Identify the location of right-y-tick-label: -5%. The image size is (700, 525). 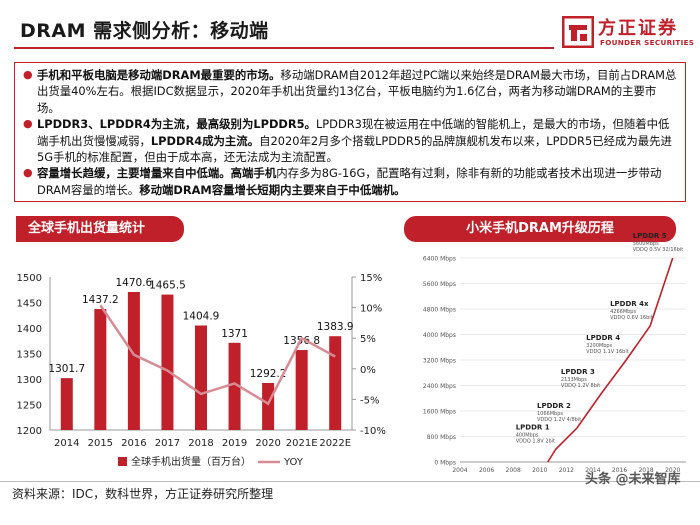
(369, 400).